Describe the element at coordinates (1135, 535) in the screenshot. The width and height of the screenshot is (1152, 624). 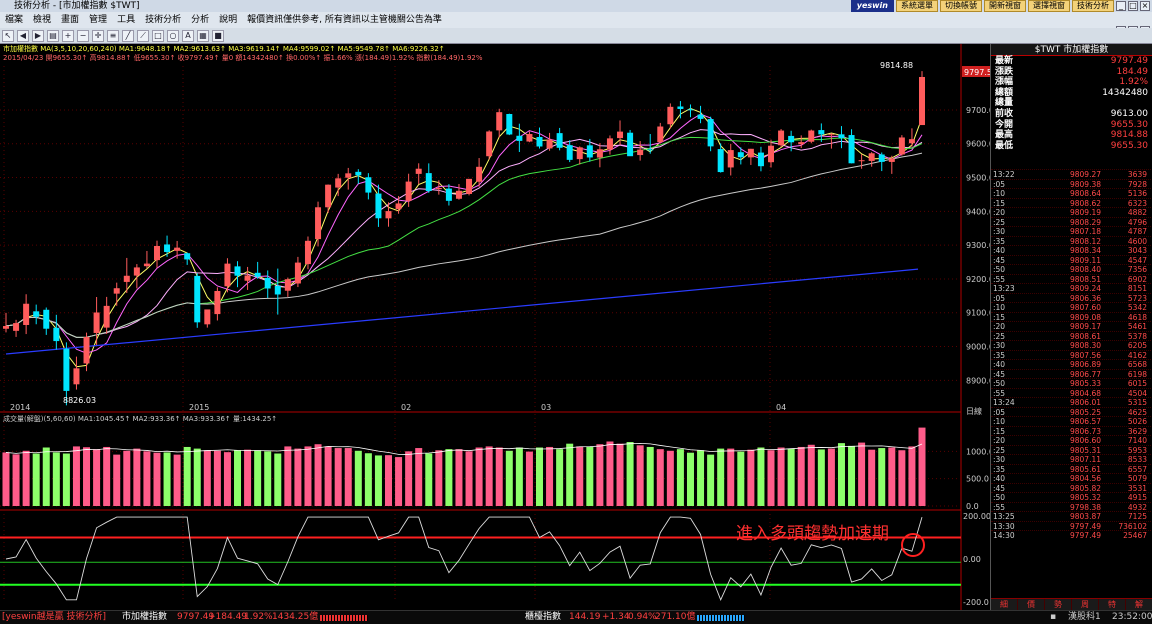
I see `tick-volume: 25467` at that location.